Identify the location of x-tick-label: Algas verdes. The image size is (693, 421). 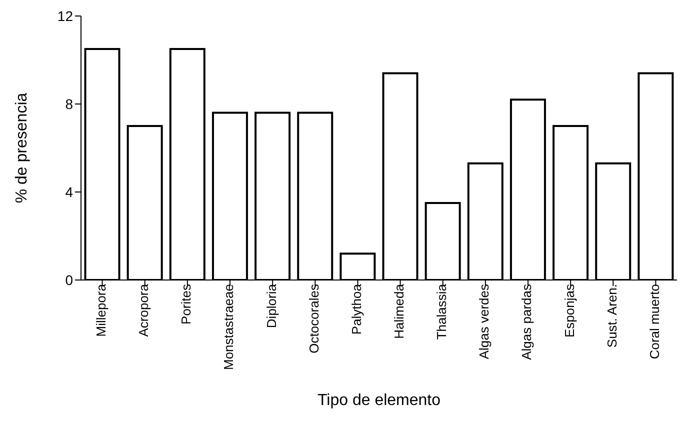
(484, 322).